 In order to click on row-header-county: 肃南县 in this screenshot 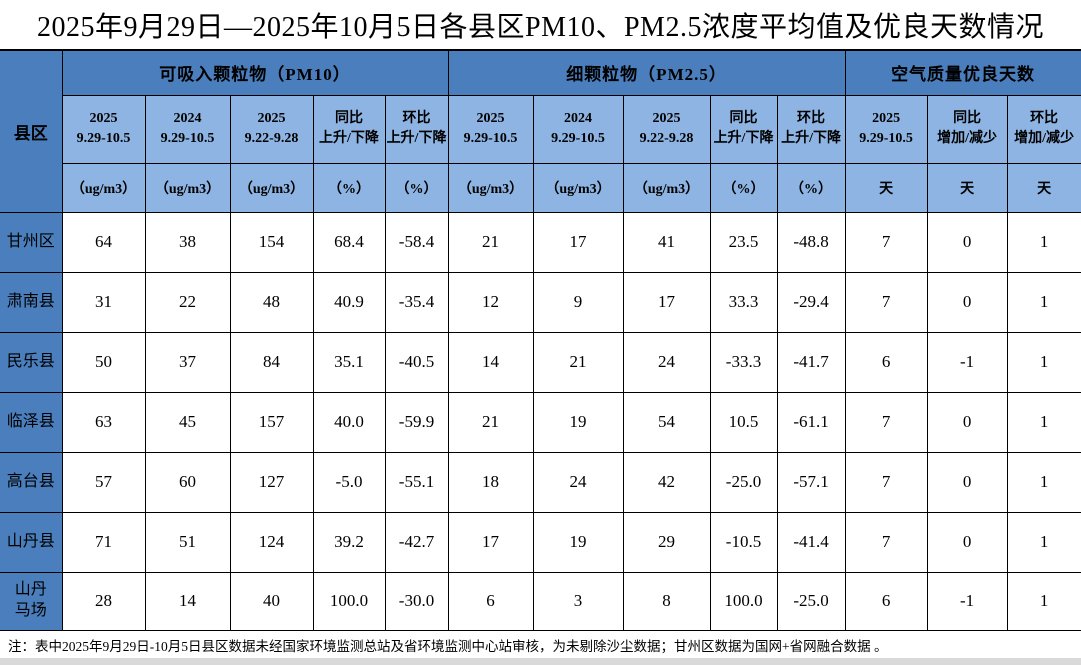, I will do `click(31, 302)`.